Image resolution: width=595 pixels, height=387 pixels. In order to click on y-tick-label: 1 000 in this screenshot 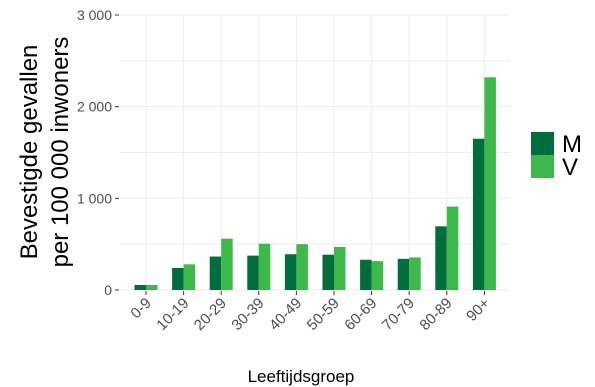, I will do `click(94, 198)`.